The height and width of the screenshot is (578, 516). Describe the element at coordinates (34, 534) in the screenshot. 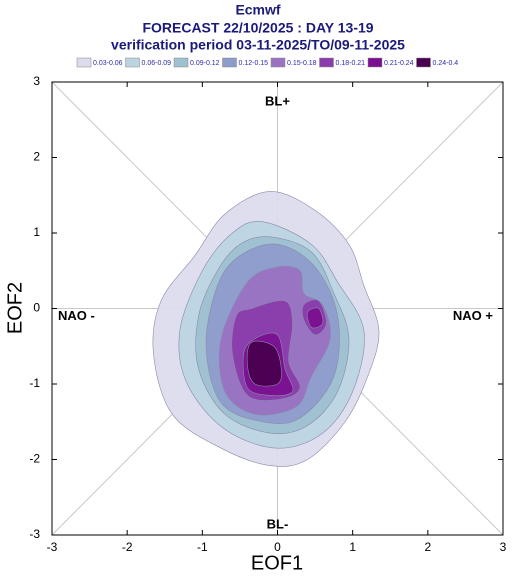

I see `y-tick-label: -3` at that location.